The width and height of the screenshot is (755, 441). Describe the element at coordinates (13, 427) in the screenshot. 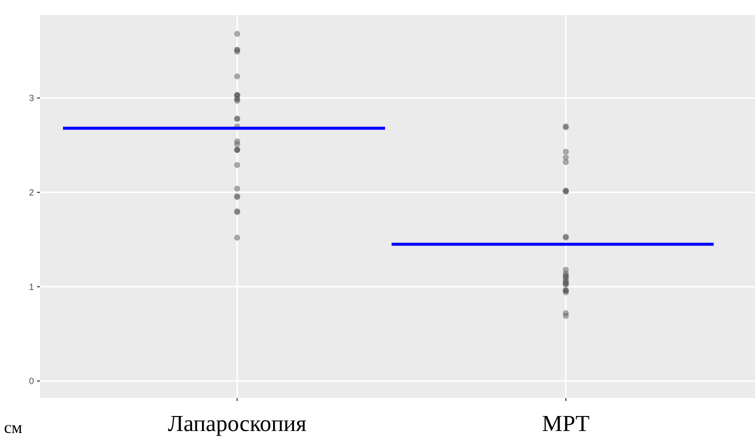

I see `y-axis-title: см` at that location.